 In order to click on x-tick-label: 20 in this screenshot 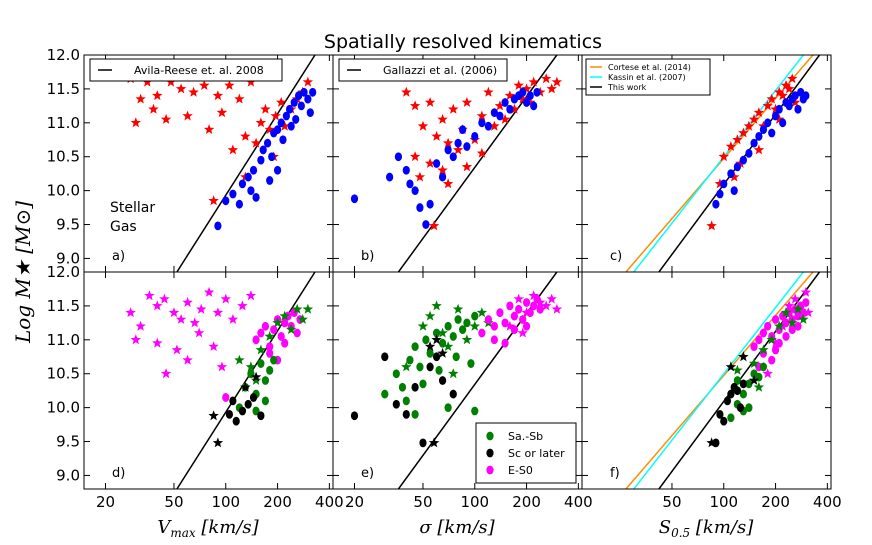, I will do `click(105, 502)`.